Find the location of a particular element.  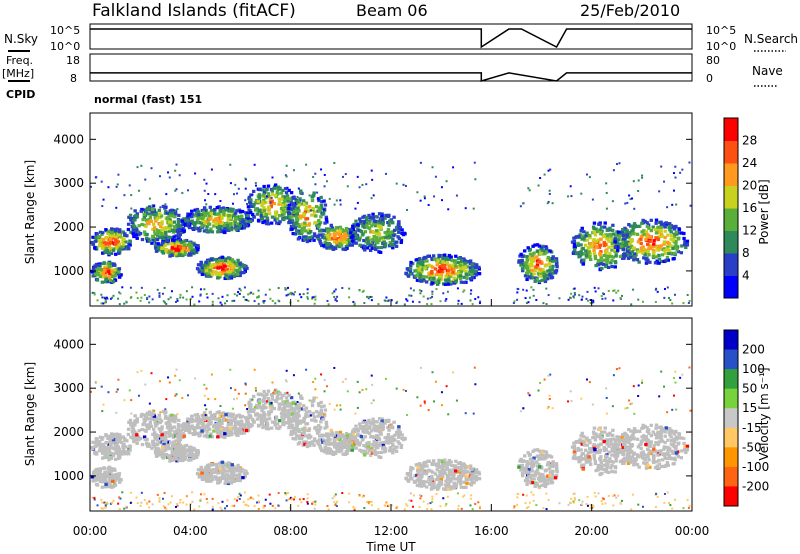

freq-label: Freq. is located at coordinates (19, 60).